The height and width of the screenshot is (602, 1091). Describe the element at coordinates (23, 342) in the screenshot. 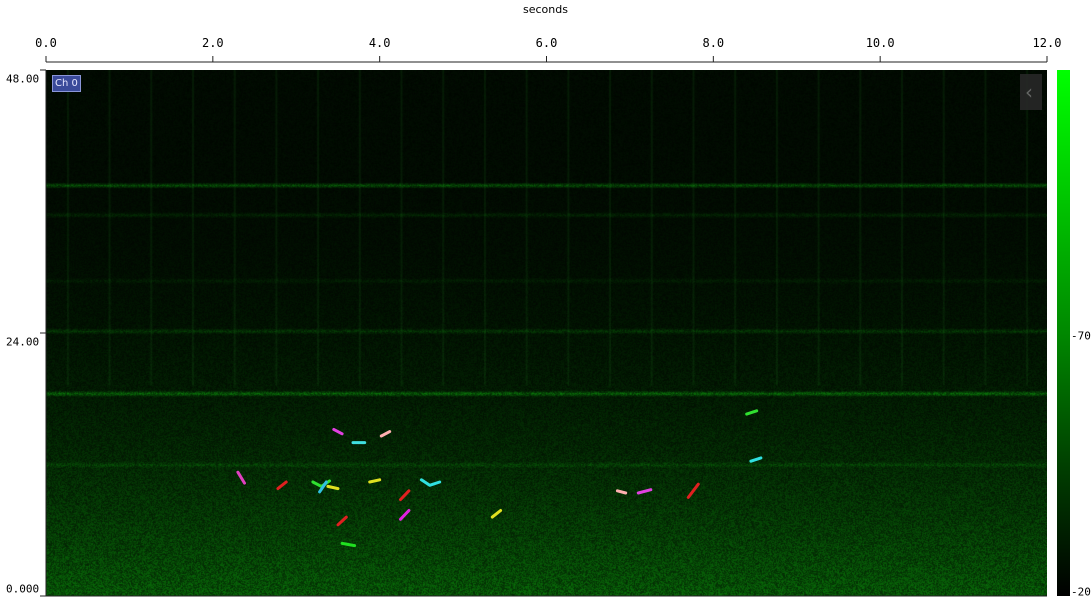

I see `y-tick-label: 24.00` at that location.